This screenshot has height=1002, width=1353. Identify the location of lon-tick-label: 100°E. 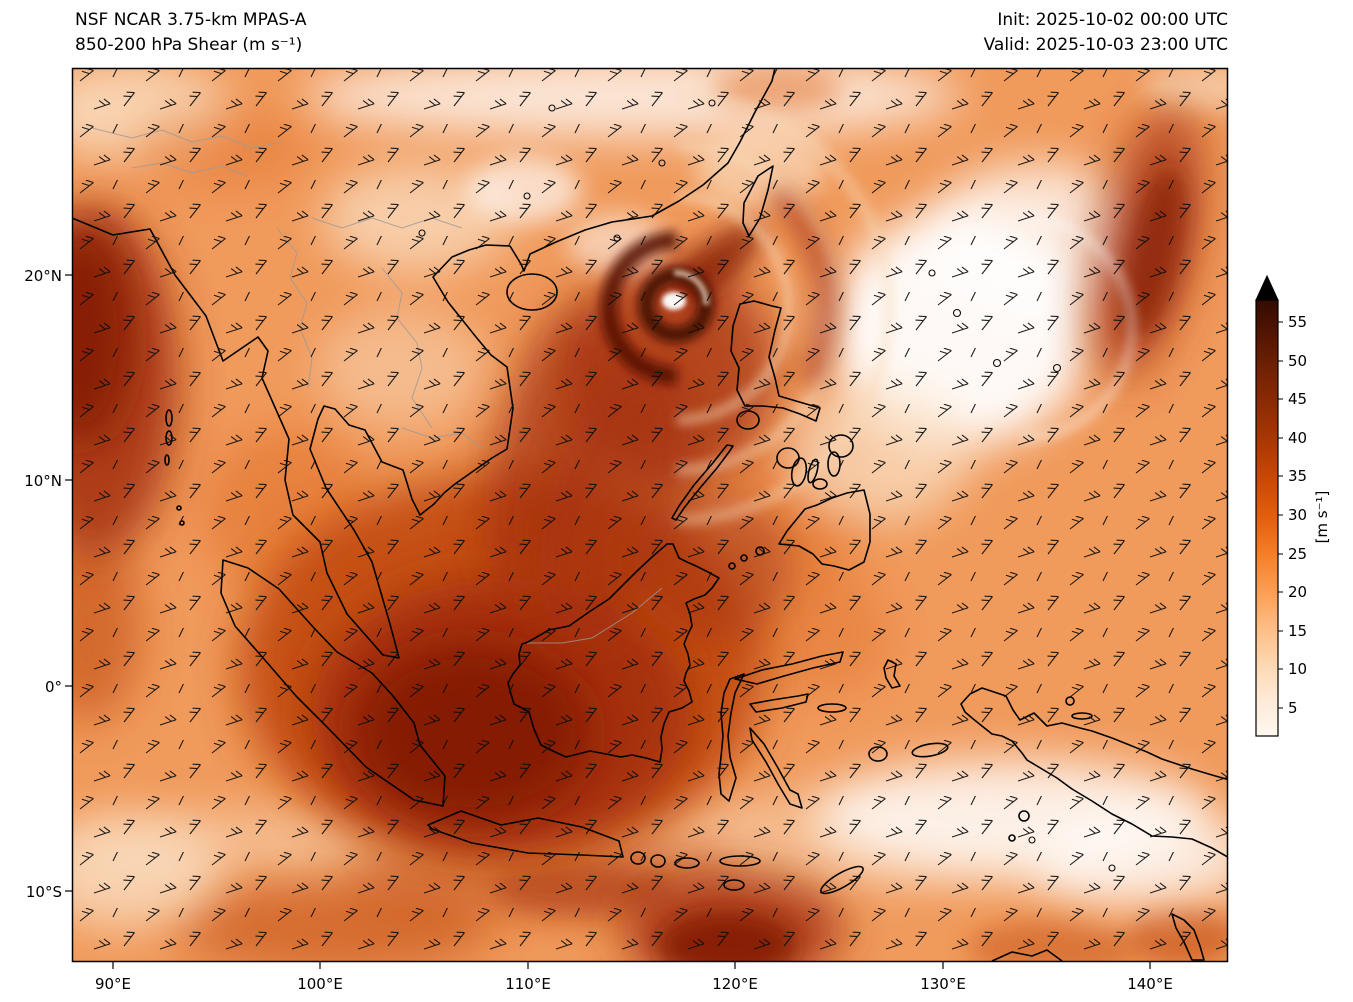
(320, 984).